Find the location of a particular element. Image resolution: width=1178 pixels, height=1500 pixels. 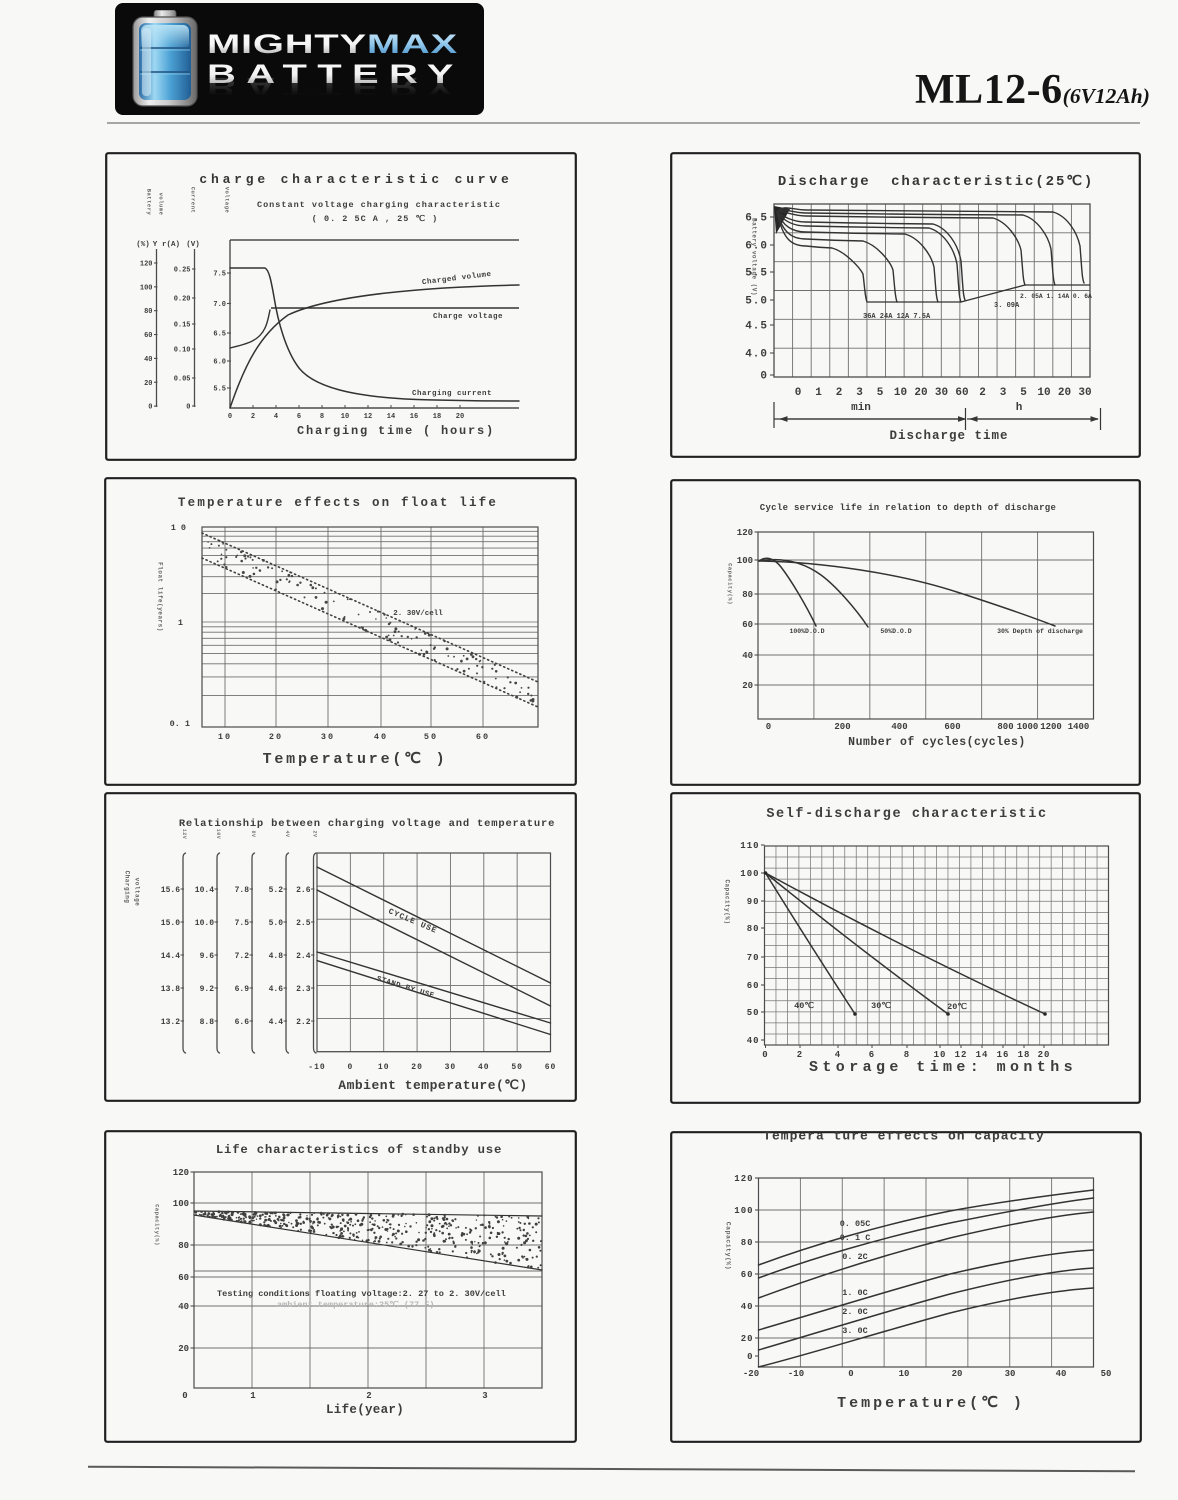

svg-text: 50%D.O.D is located at coordinates (895, 631).